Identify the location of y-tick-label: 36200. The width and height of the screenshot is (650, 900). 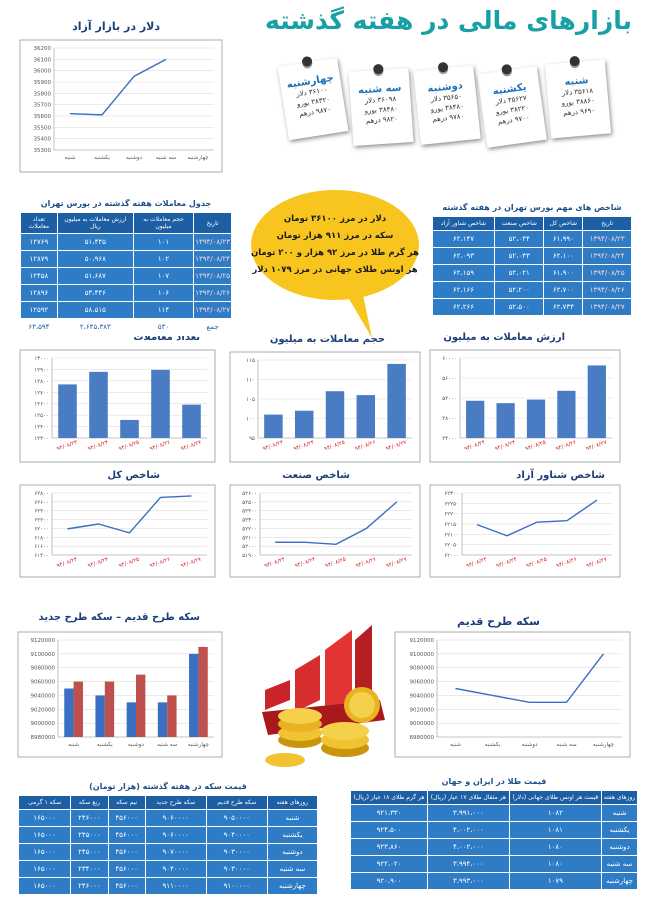
(43, 49).